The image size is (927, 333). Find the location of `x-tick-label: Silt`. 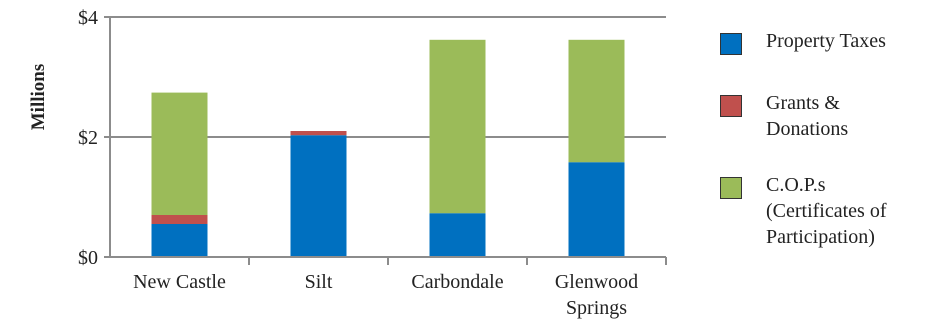

x-tick-label: Silt is located at coordinates (319, 282).